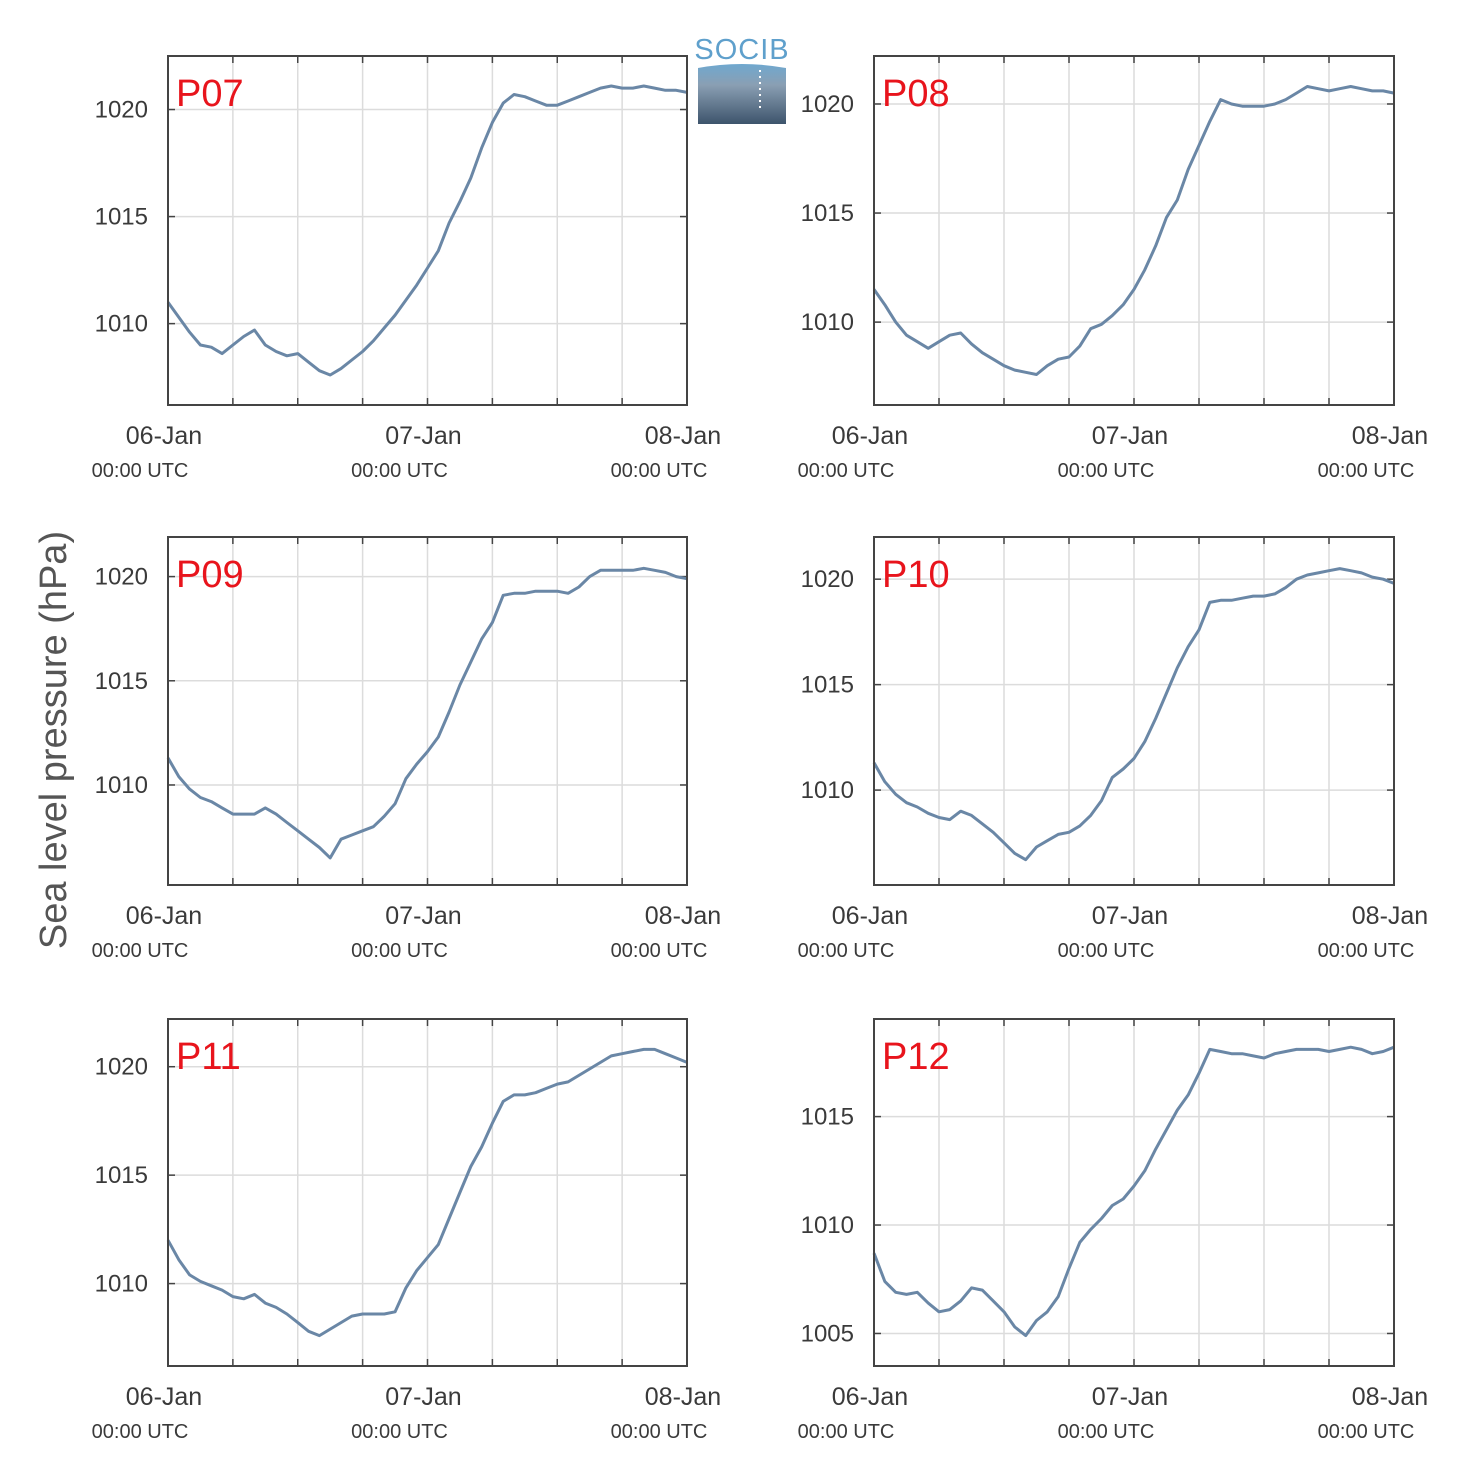 This screenshot has width=1467, height=1474. I want to click on panel-label: P10, so click(916, 575).